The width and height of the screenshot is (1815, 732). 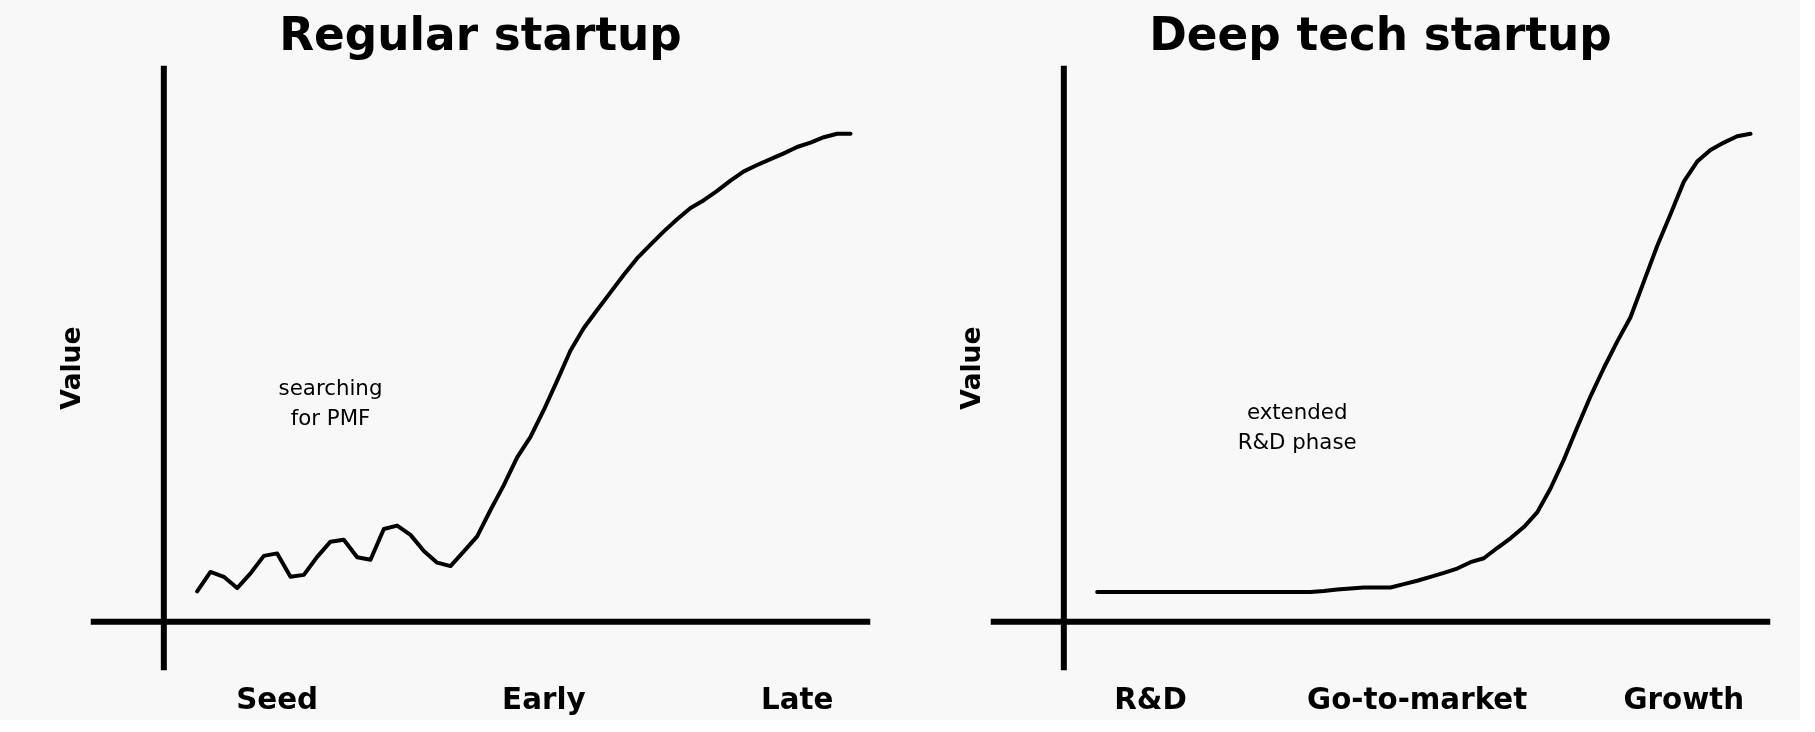 What do you see at coordinates (1150, 698) in the screenshot?
I see `x-tick-label: R&D` at bounding box center [1150, 698].